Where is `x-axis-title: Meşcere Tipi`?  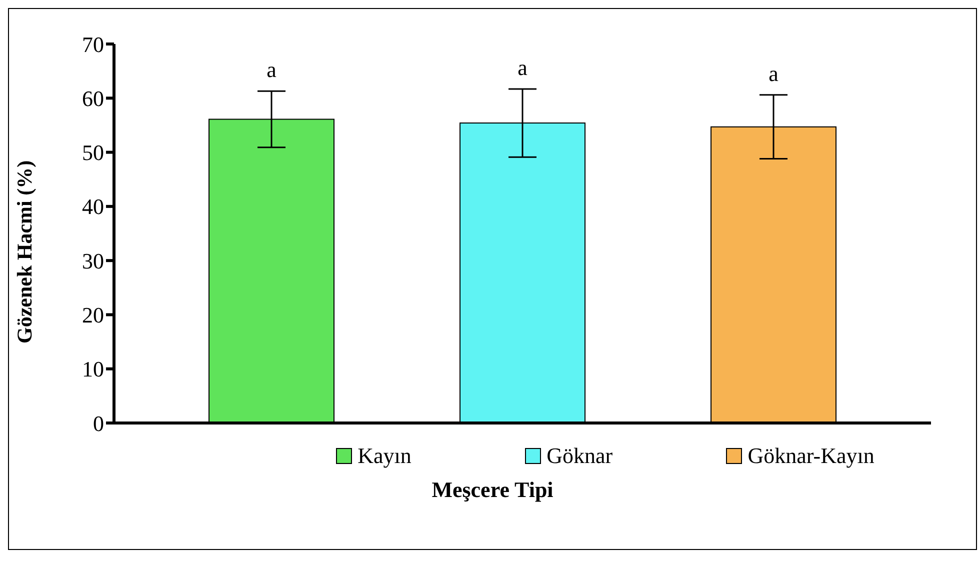
x-axis-title: Meşcere Tipi is located at coordinates (492, 490).